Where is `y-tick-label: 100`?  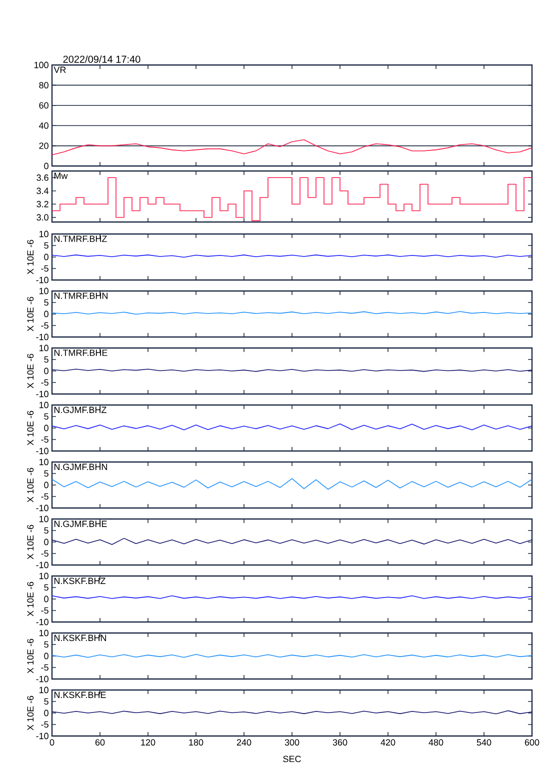 y-tick-label: 100 is located at coordinates (41, 65).